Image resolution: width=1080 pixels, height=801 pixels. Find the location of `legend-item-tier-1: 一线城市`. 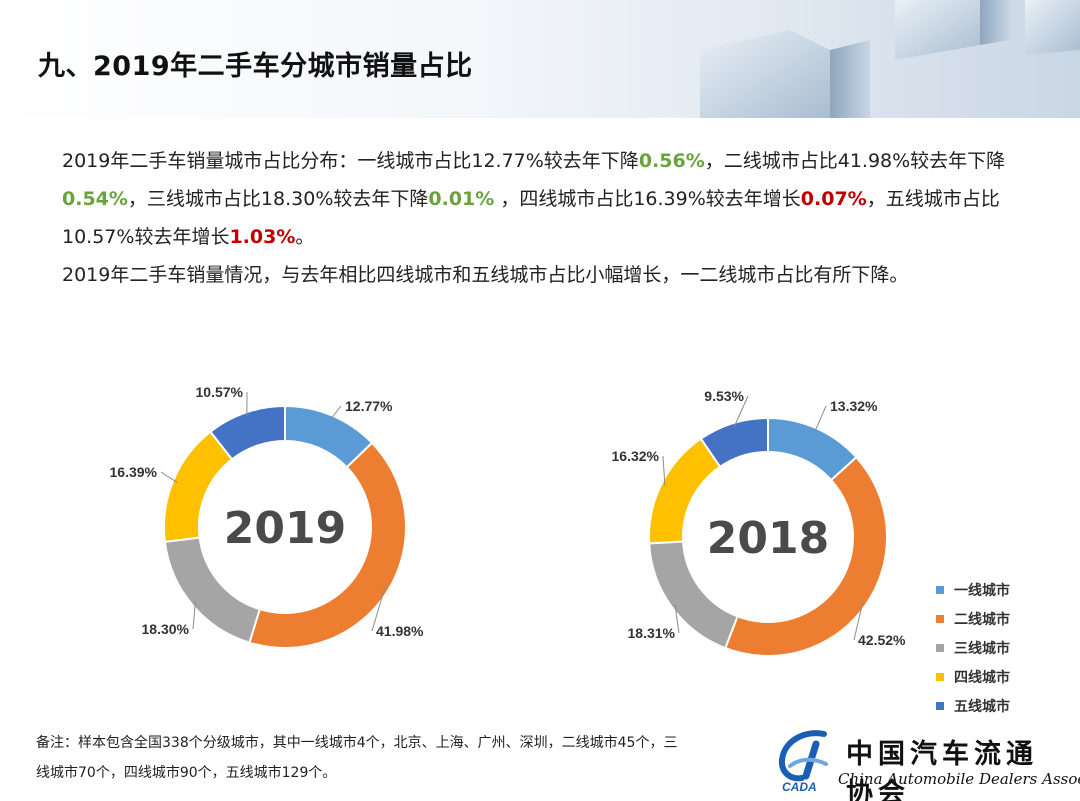

legend-item-tier-1: 一线城市 is located at coordinates (973, 589).